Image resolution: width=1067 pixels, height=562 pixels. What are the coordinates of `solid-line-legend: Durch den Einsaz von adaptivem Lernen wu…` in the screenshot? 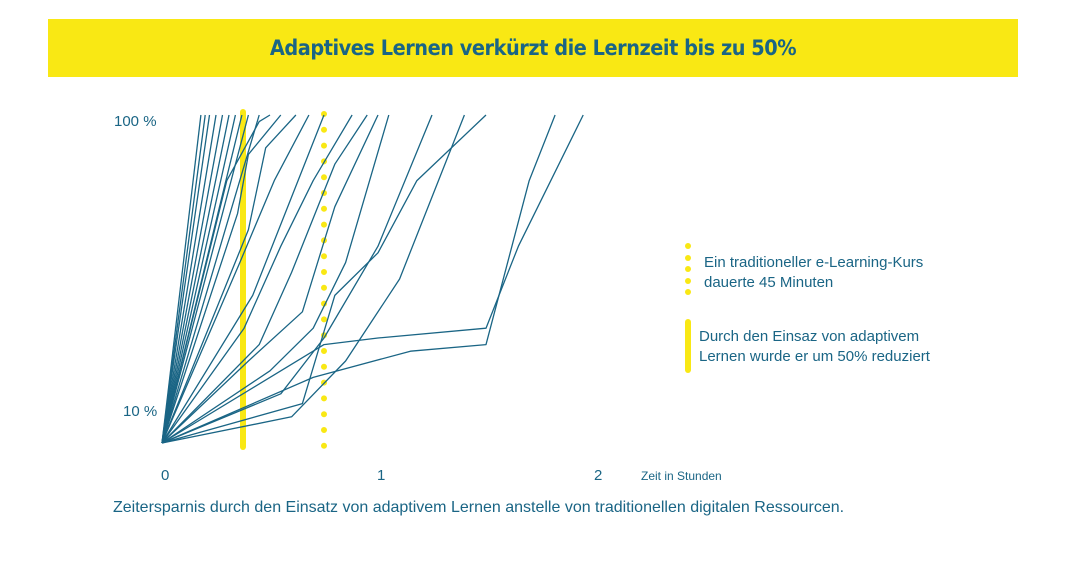 It's located at (814, 347).